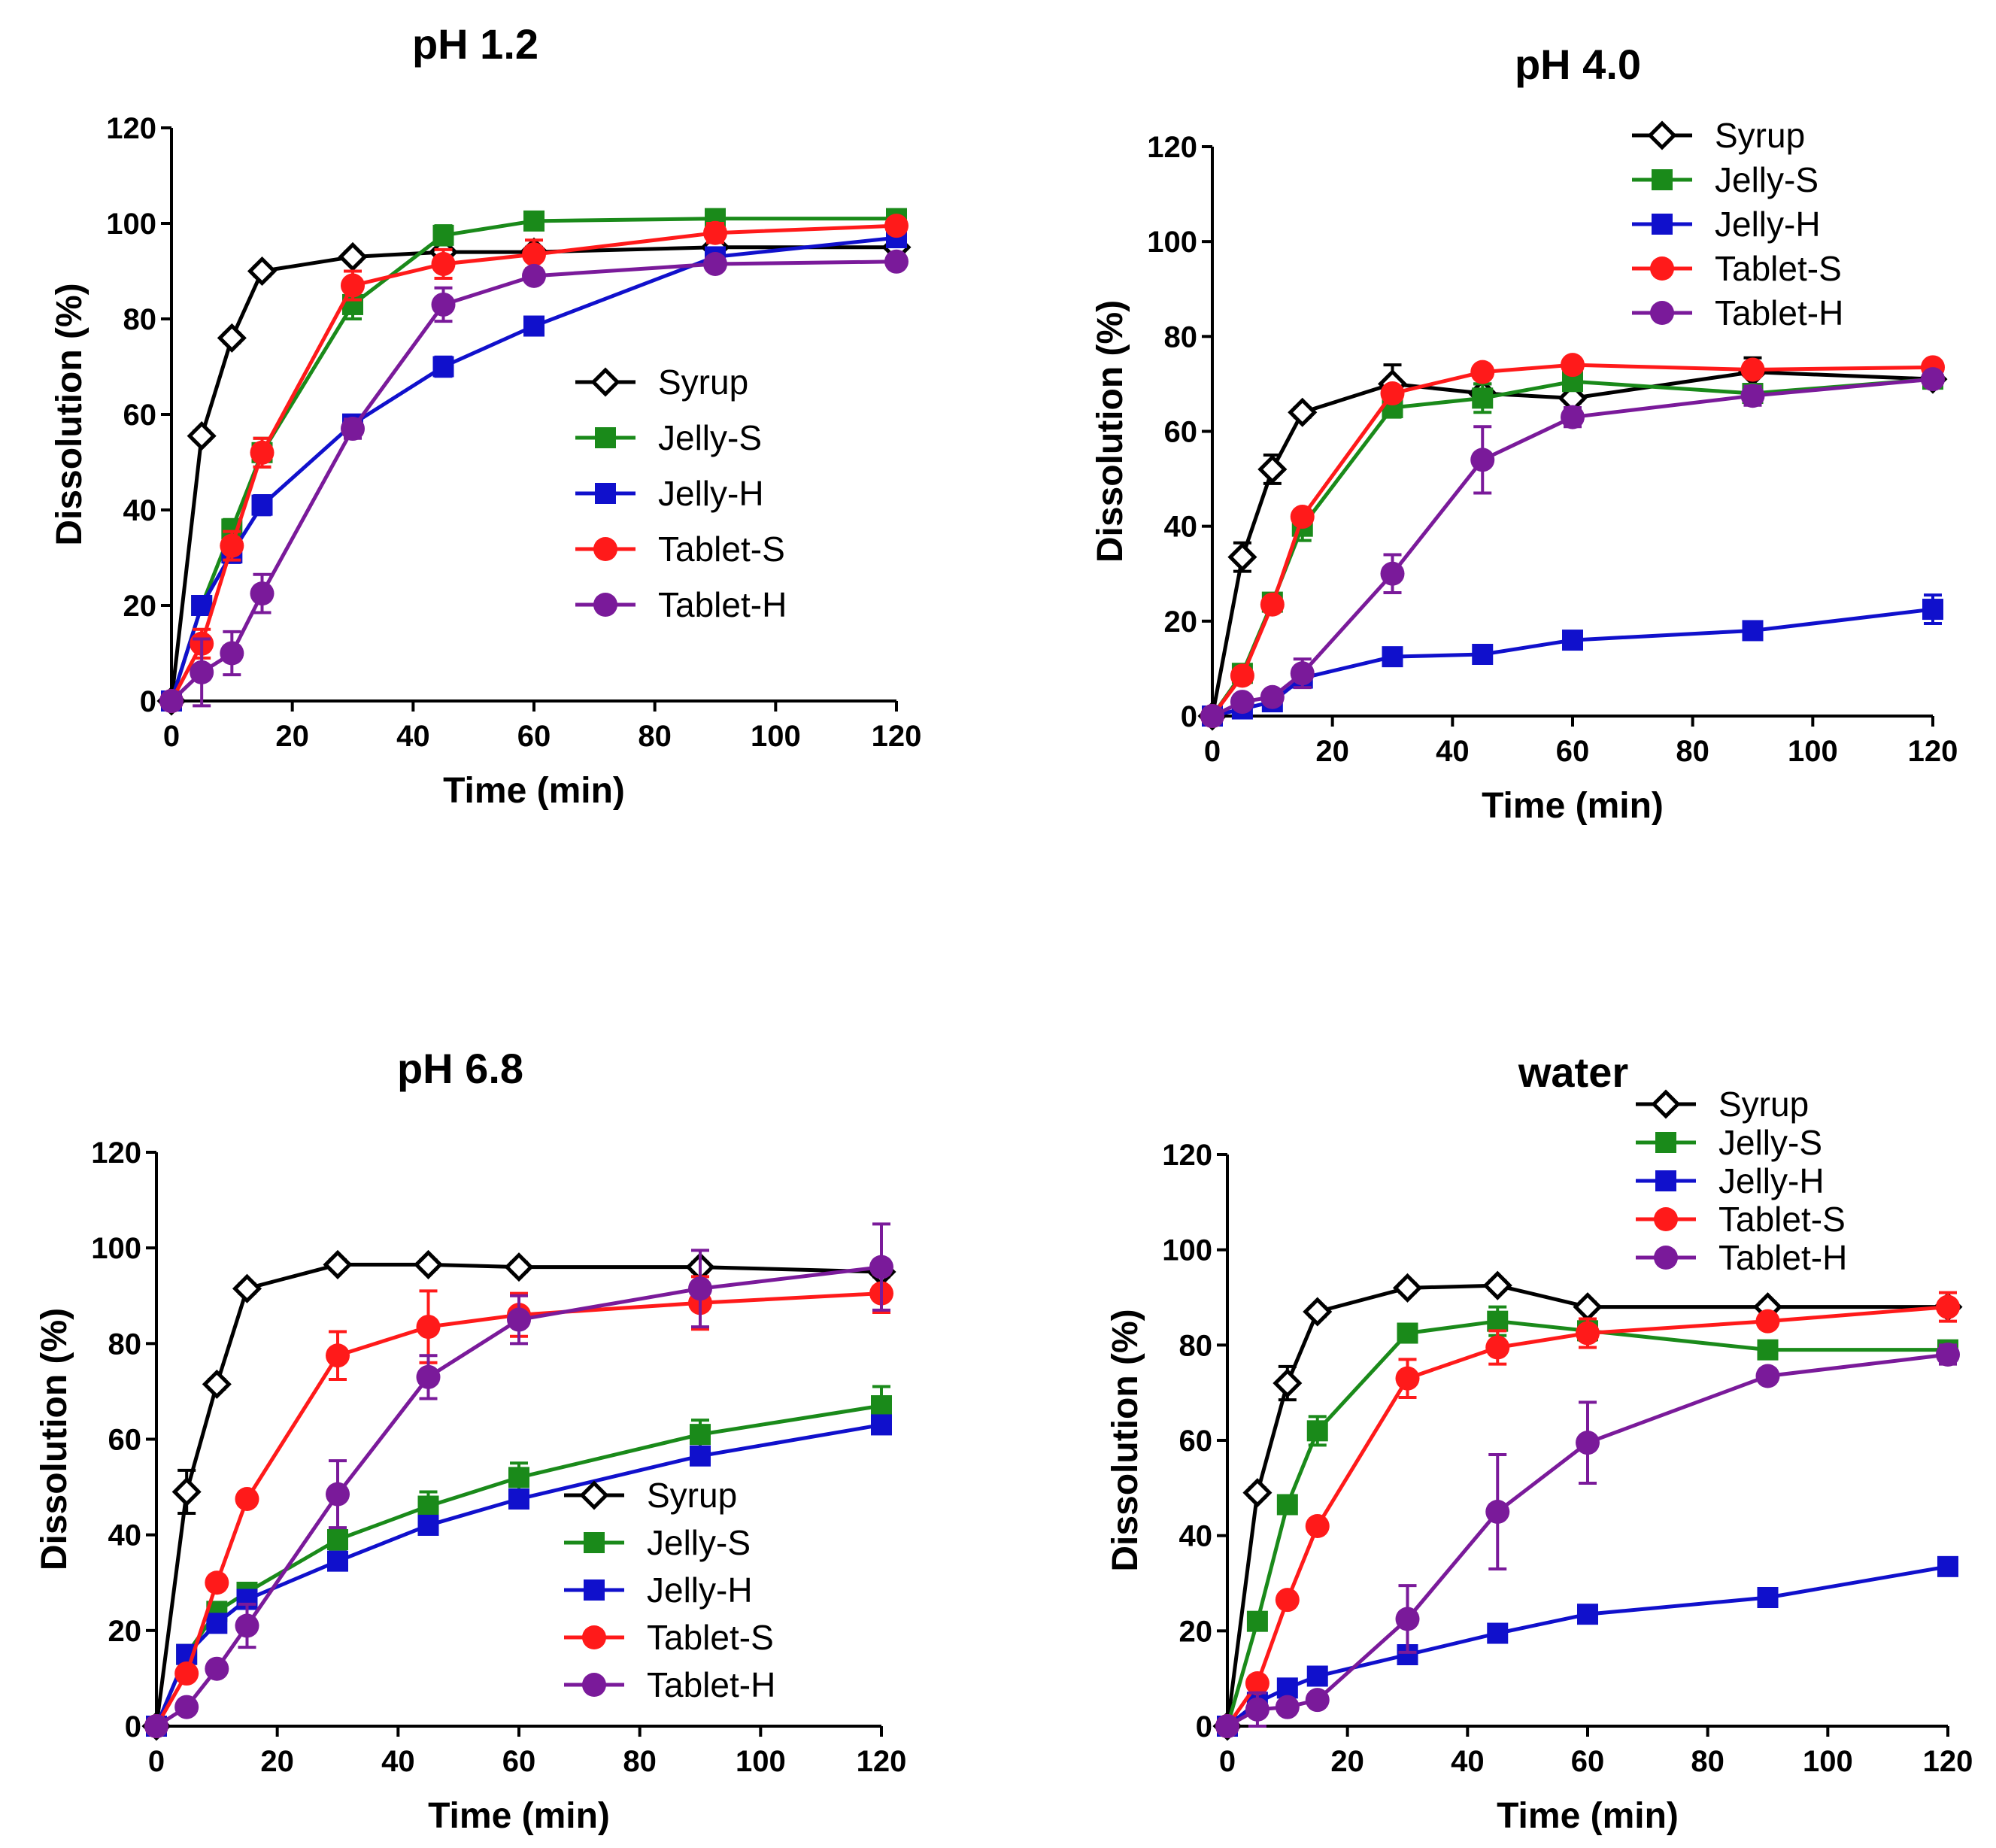 This screenshot has width=1996, height=1848. What do you see at coordinates (594, 1637) in the screenshot?
I see `legend-marker-tablet-s` at bounding box center [594, 1637].